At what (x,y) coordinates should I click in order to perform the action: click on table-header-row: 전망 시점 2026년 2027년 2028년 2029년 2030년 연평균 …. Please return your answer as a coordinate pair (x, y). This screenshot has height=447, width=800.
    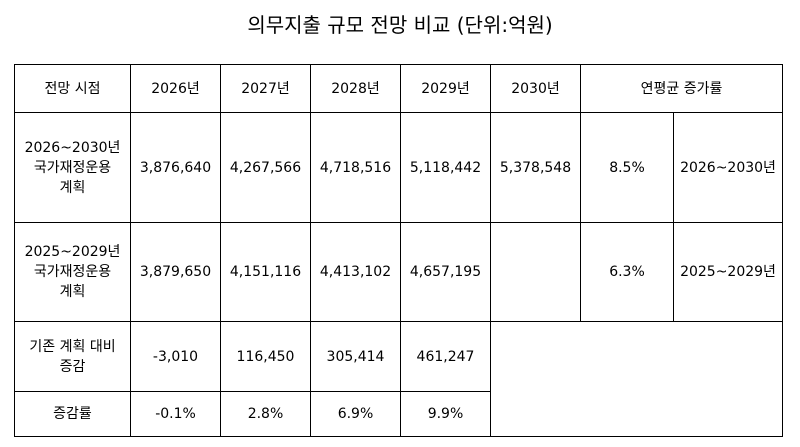
    Looking at the image, I should click on (399, 88).